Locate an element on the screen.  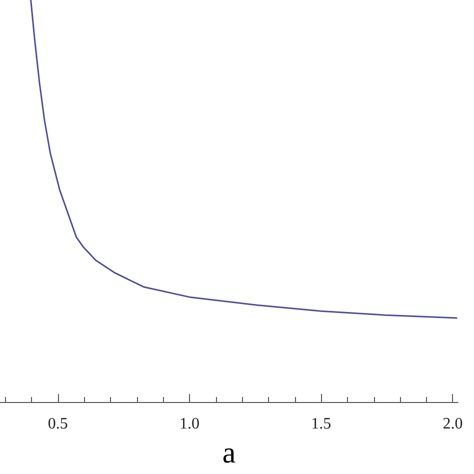
x-tick-label: 1.5 is located at coordinates (321, 424).